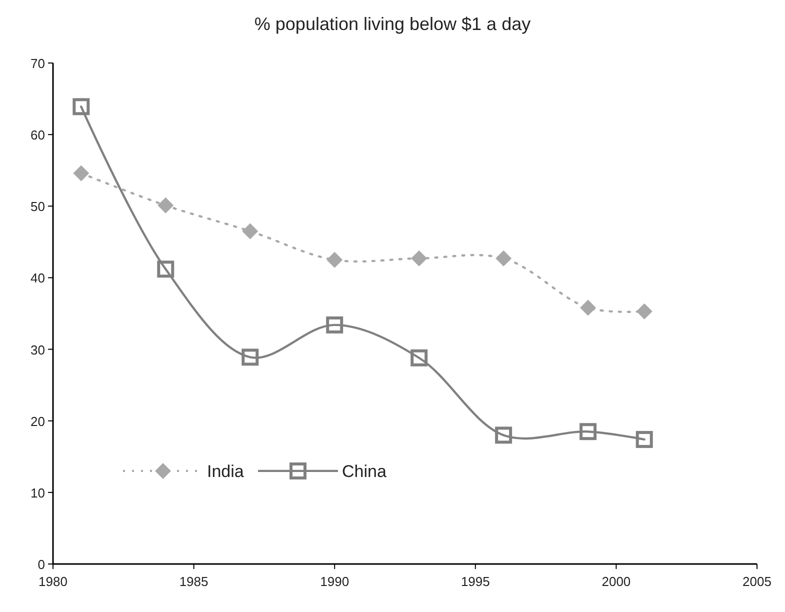 The height and width of the screenshot is (612, 785). What do you see at coordinates (757, 581) in the screenshot?
I see `x-tick-label: 2005` at bounding box center [757, 581].